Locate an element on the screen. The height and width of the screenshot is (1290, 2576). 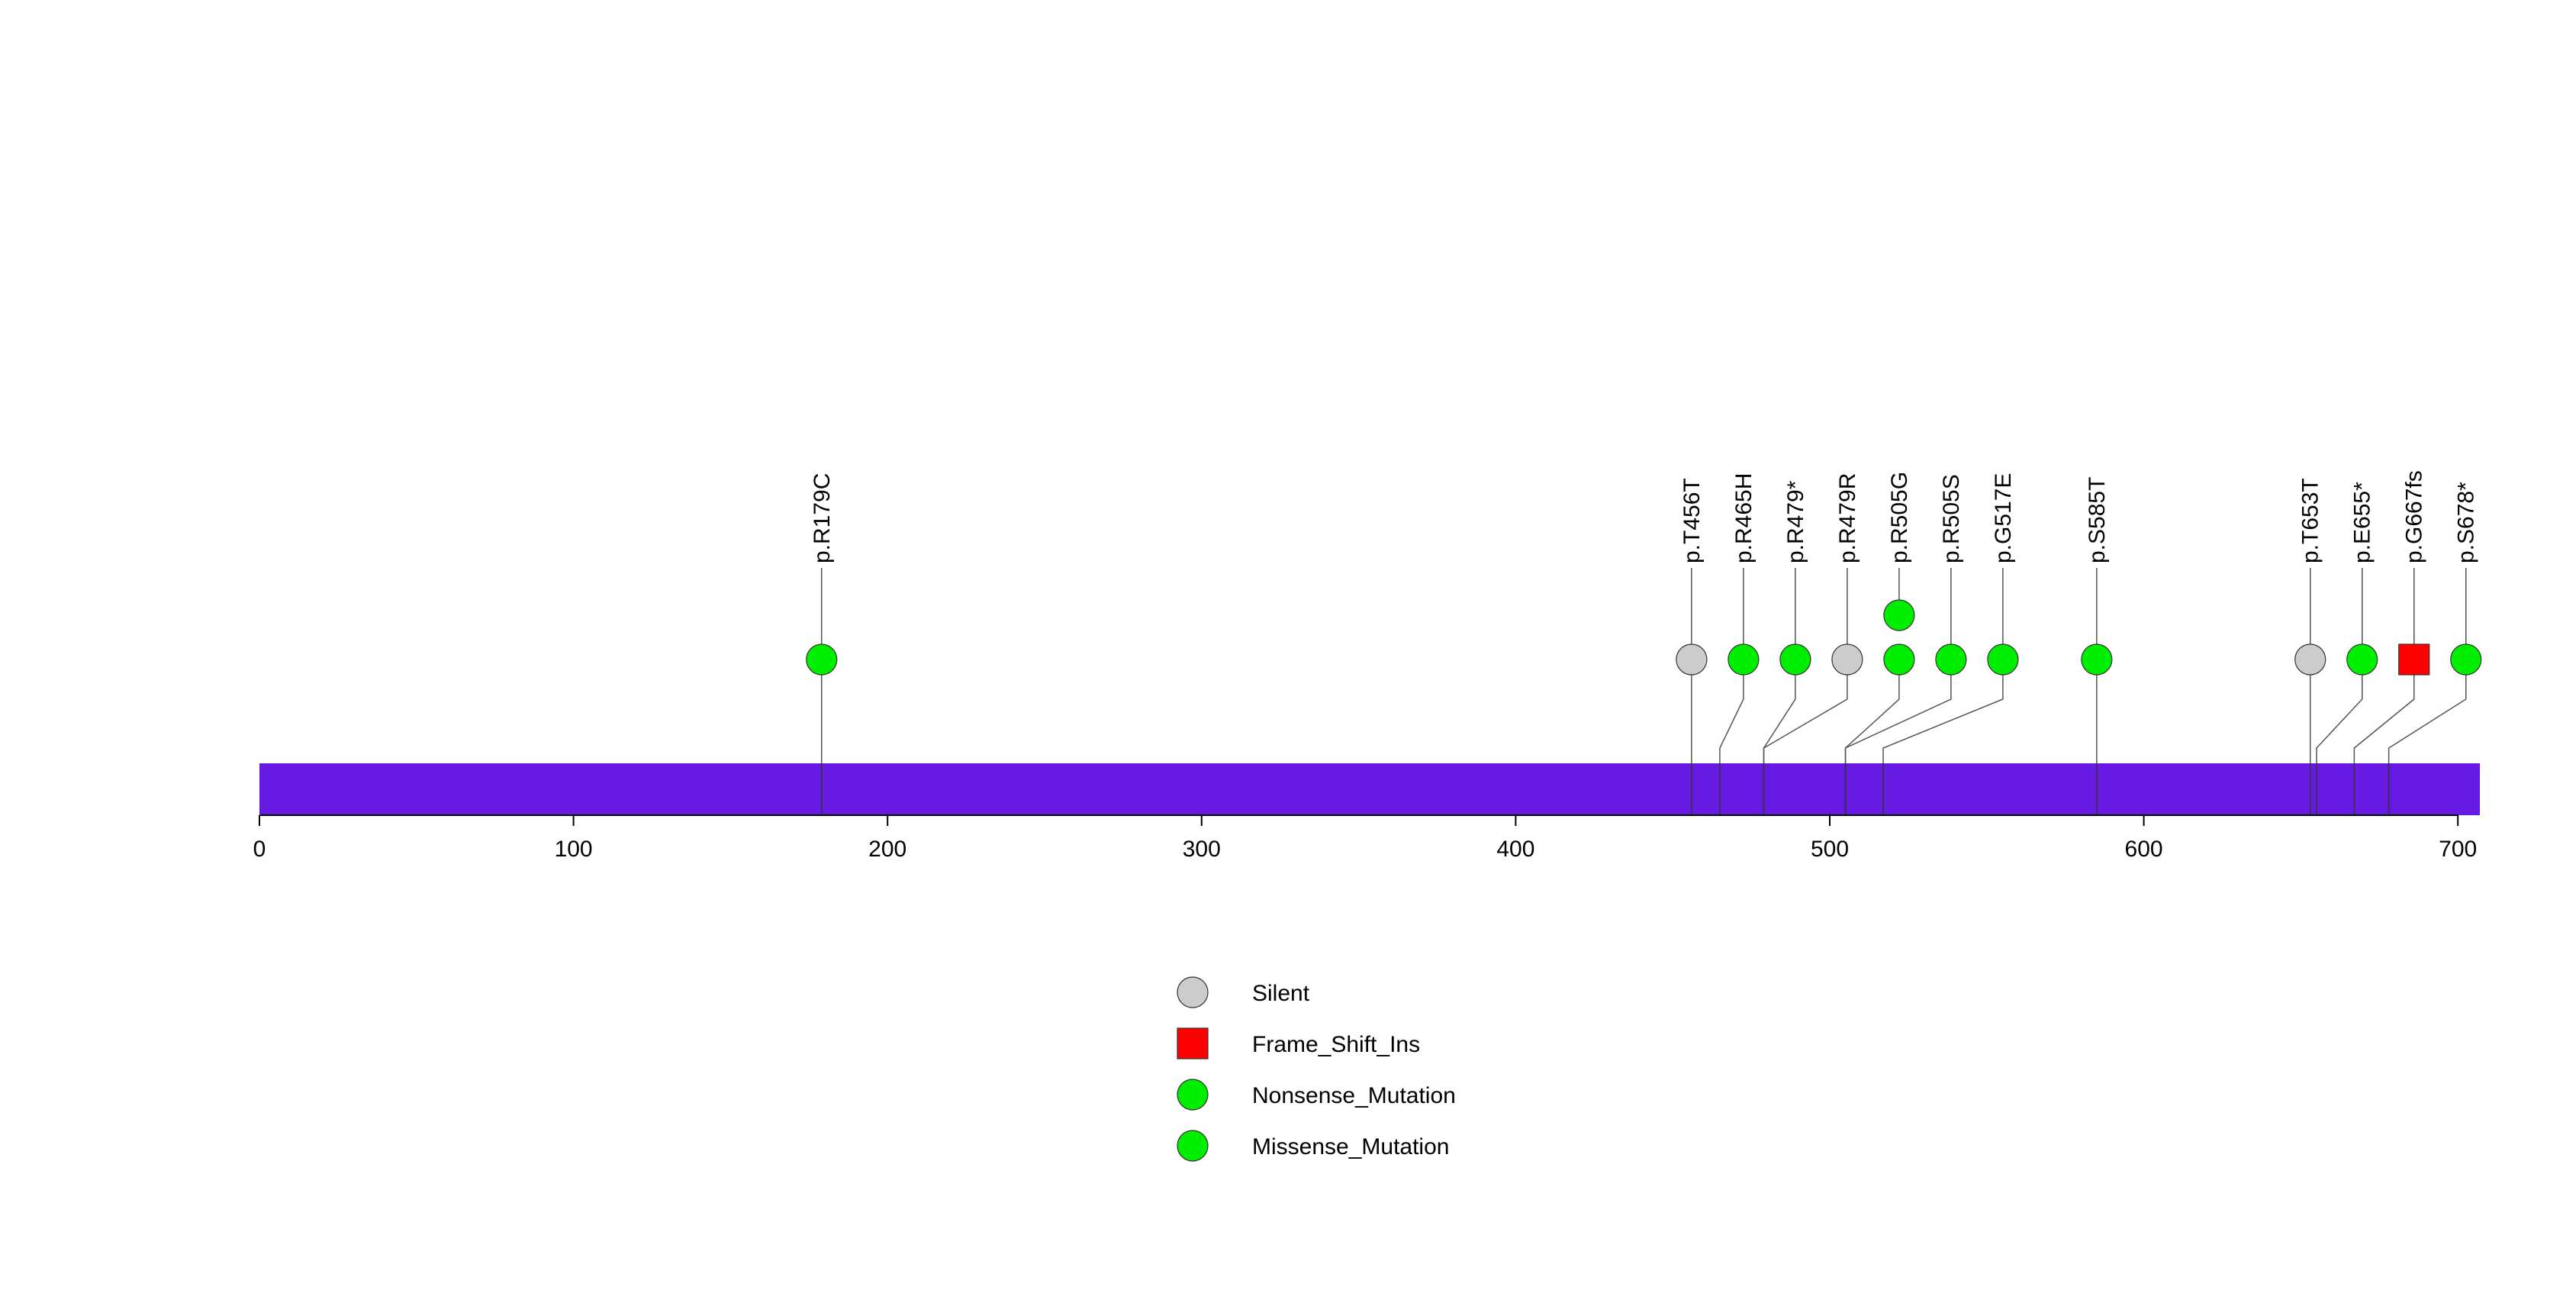
mutation-label-p-r179c: p.R179C is located at coordinates (822, 518).